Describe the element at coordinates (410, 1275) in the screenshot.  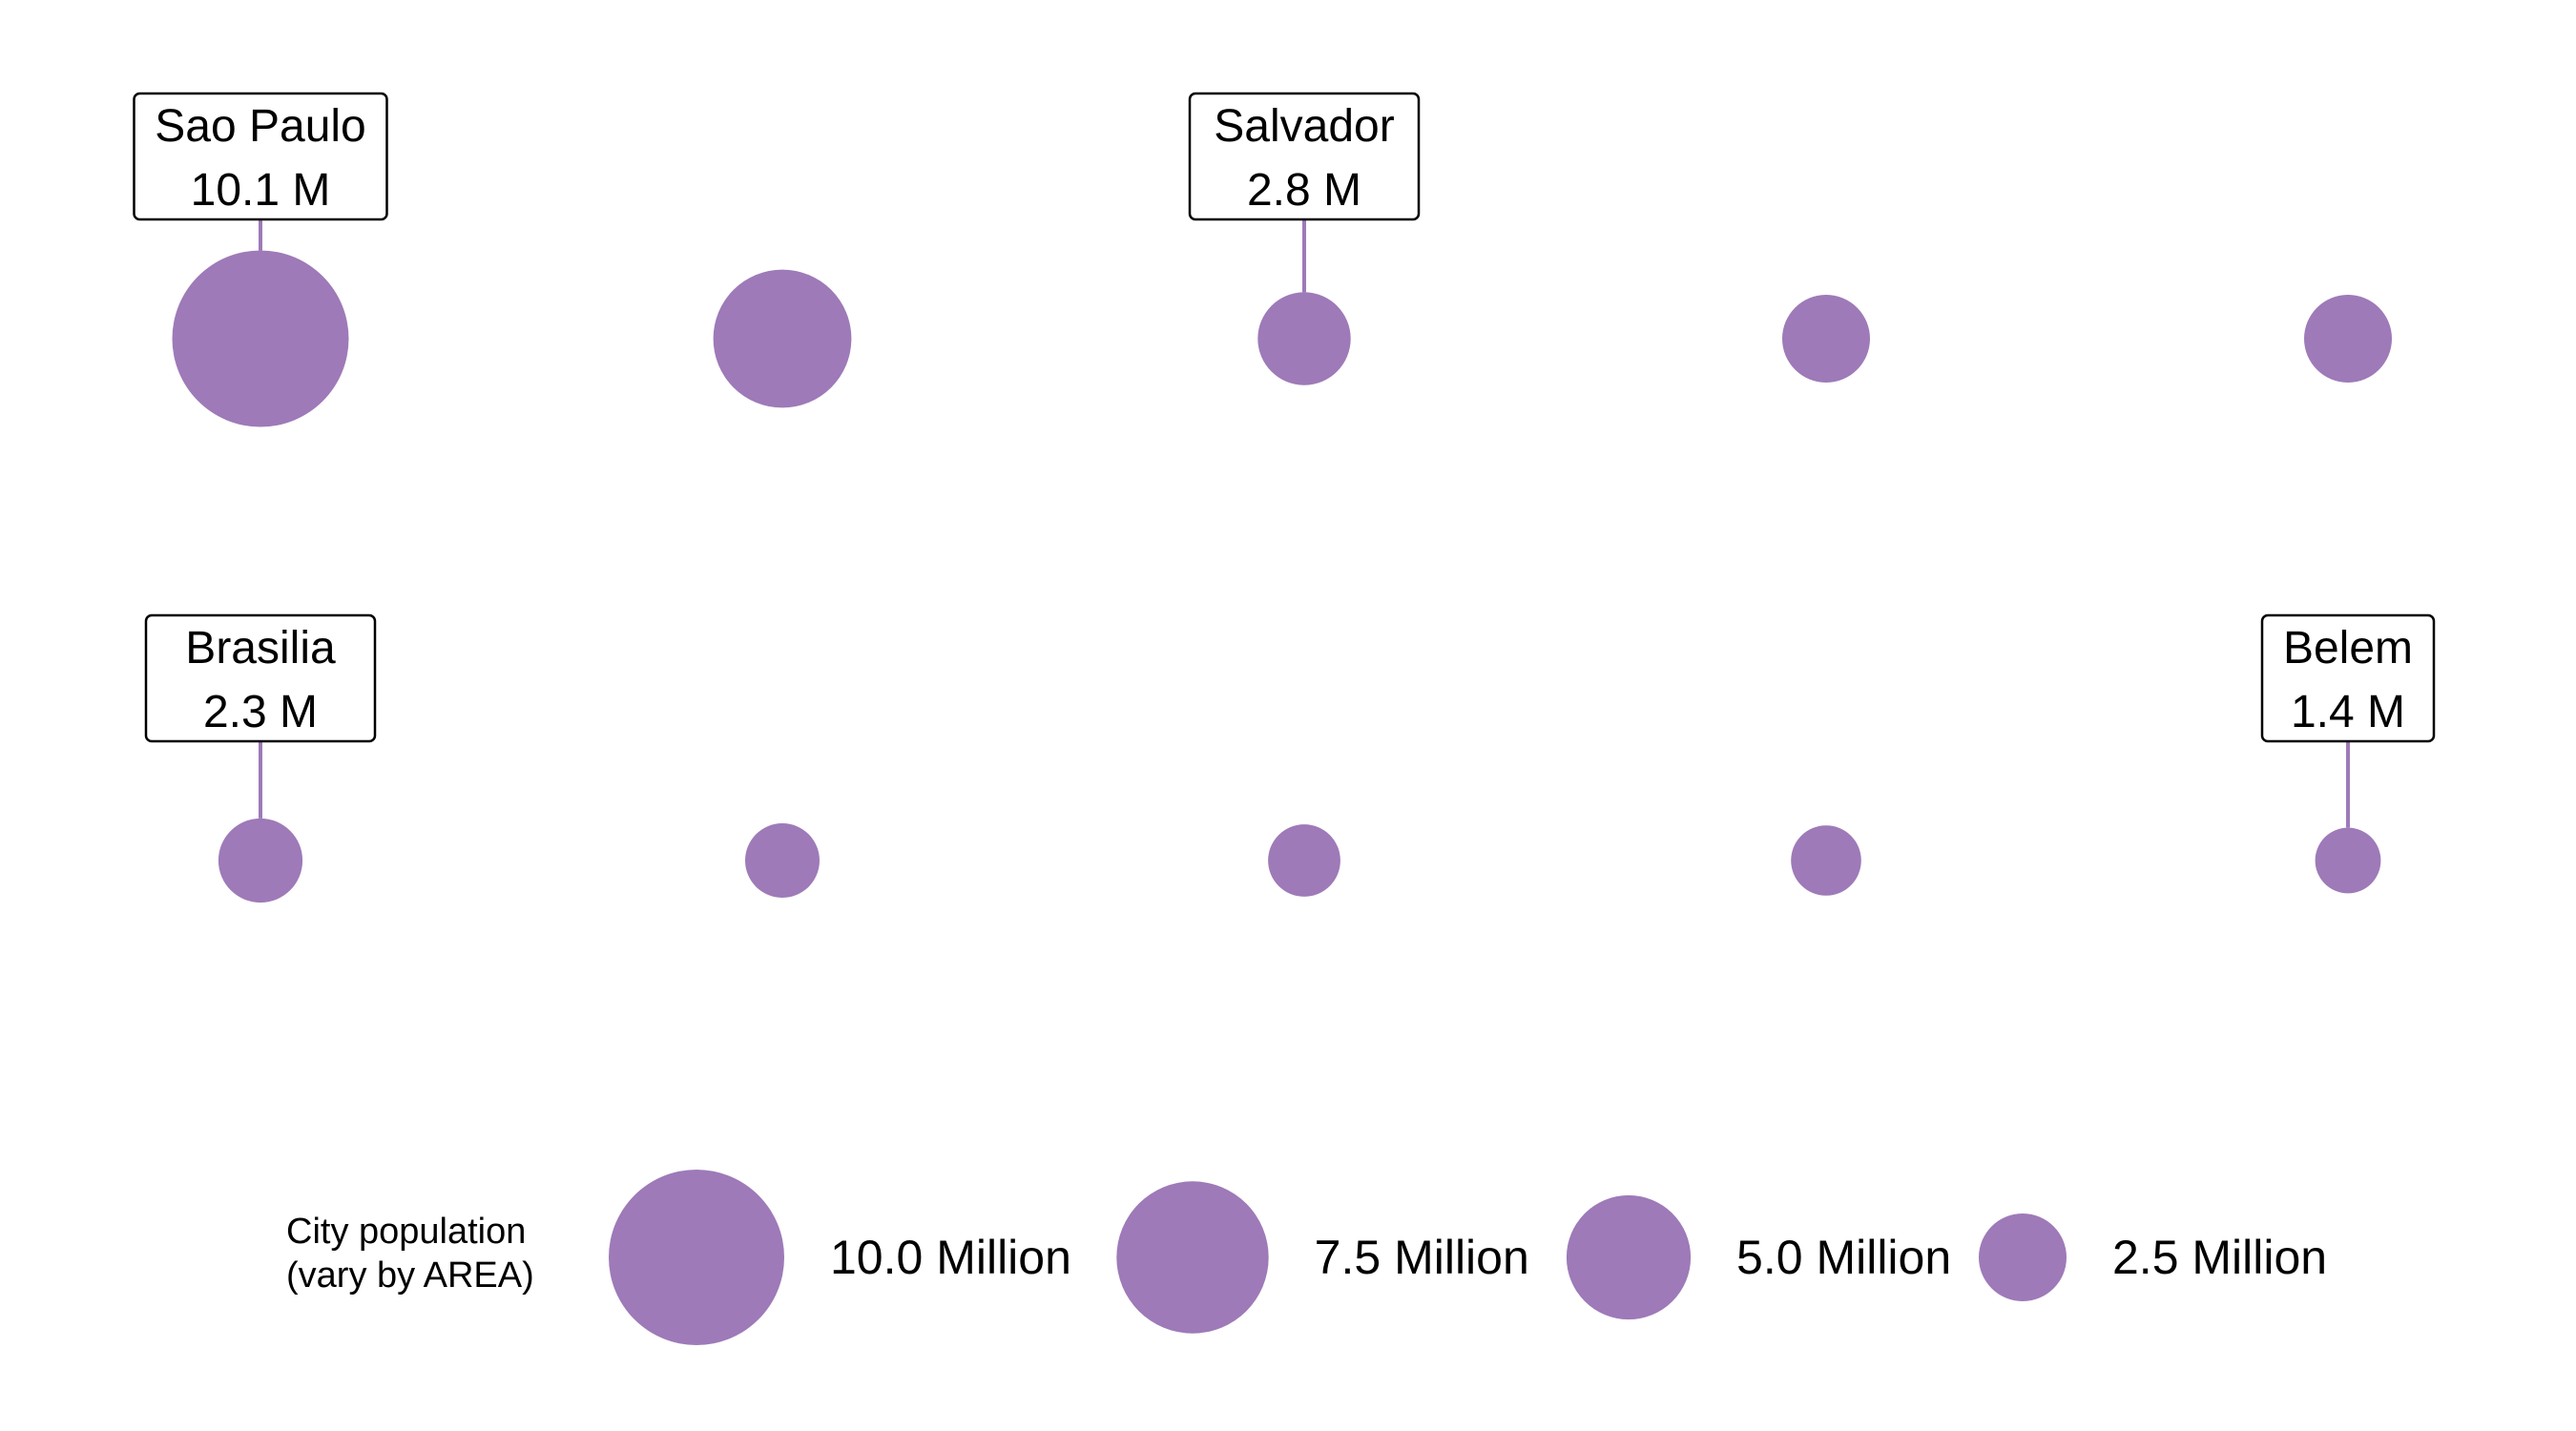
I see `legend-title-line-2: (vary by AREA)` at that location.